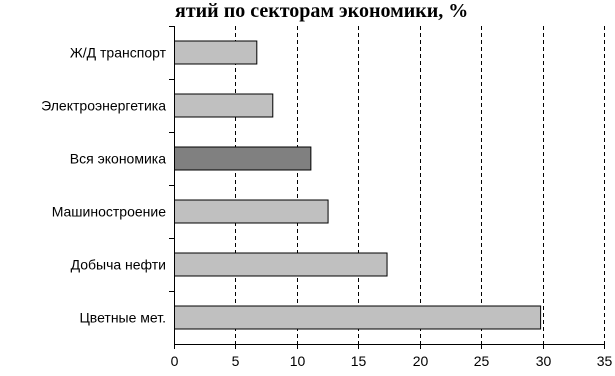 The width and height of the screenshot is (615, 376). I want to click on category-label-3: Машиностроение, so click(109, 212).